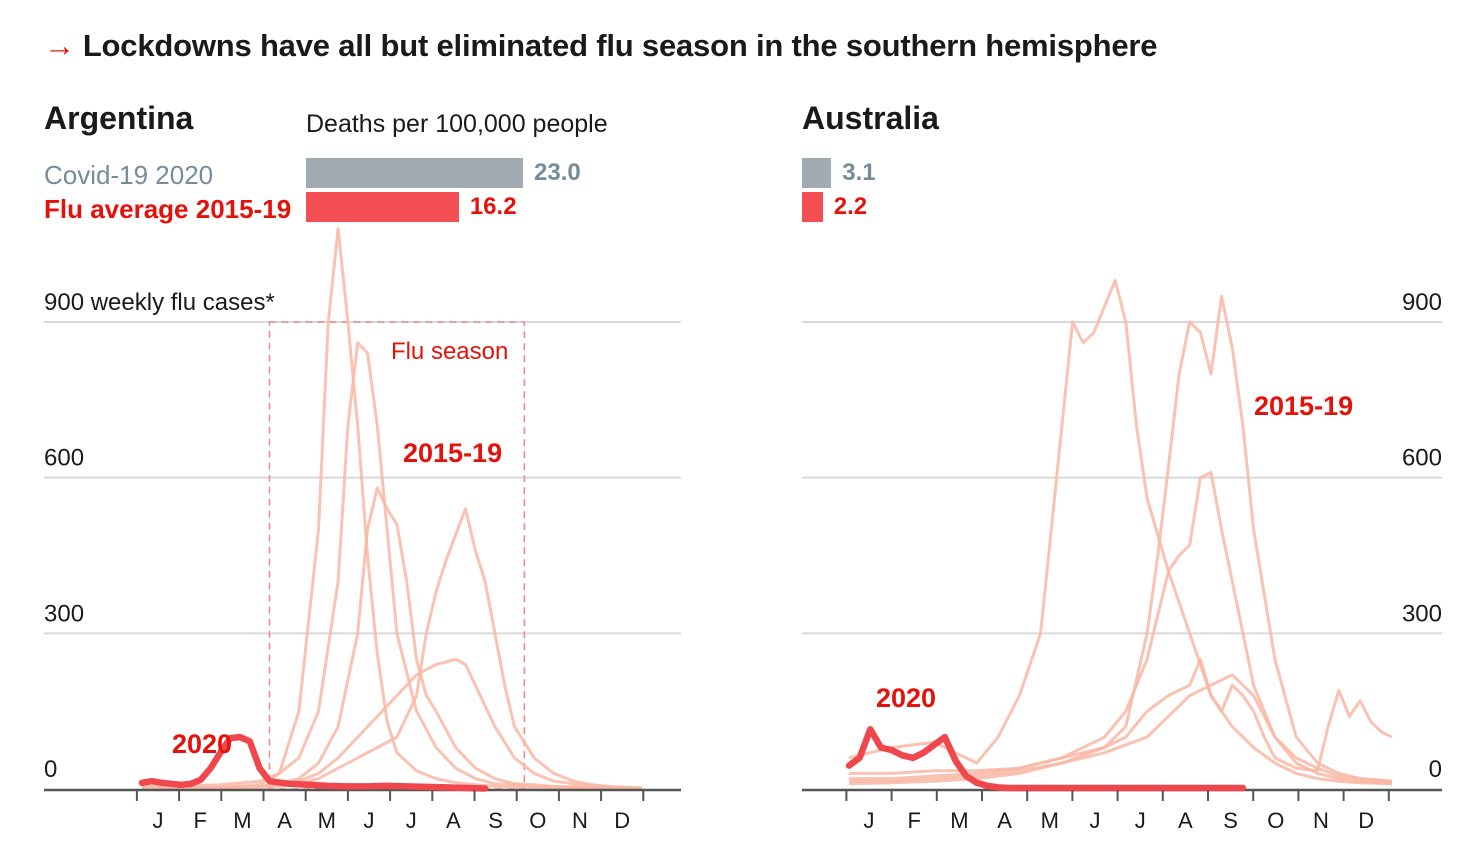  Describe the element at coordinates (1422, 302) in the screenshot. I see `australia-ytick-label-900: 900` at that location.